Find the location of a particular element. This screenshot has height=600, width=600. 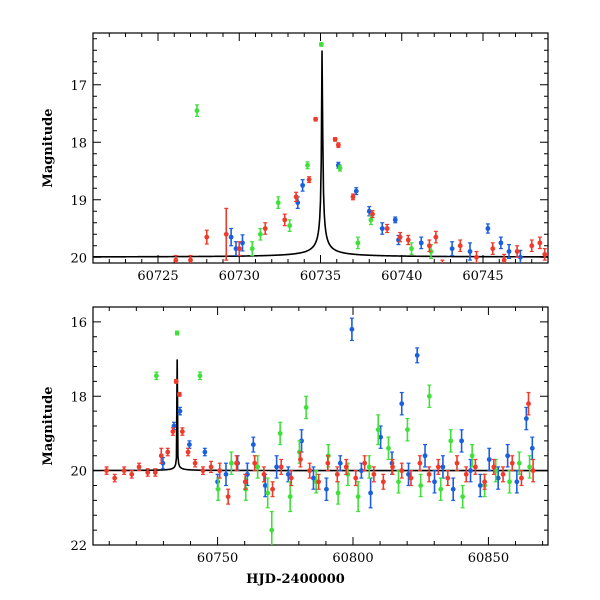

y-tick-label: 22 is located at coordinates (78, 546).